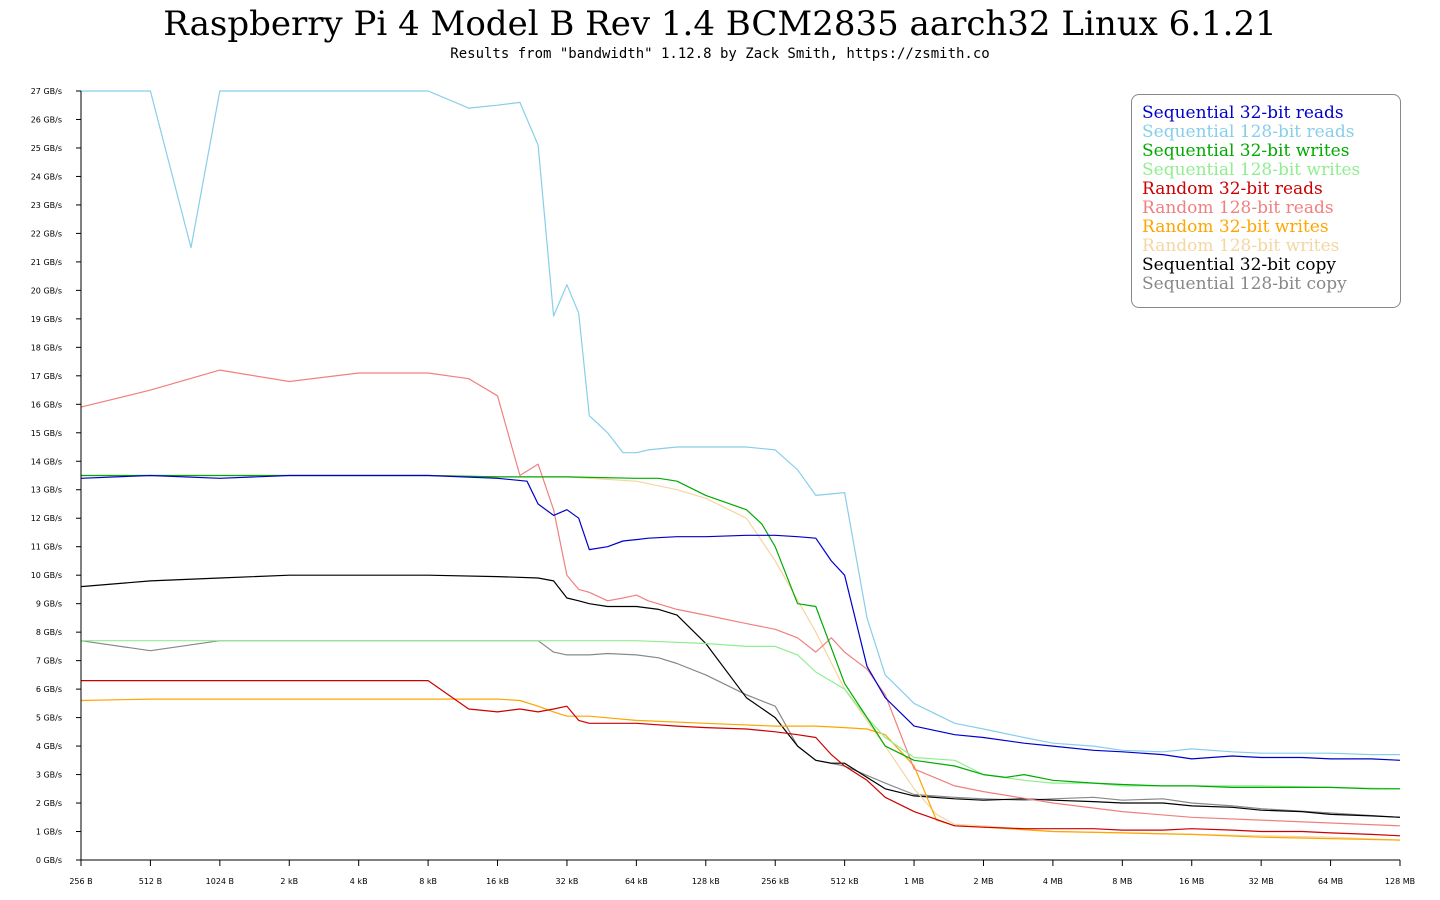 Image resolution: width=1440 pixels, height=900 pixels. I want to click on x-tick-label: 64 MB, so click(1330, 881).